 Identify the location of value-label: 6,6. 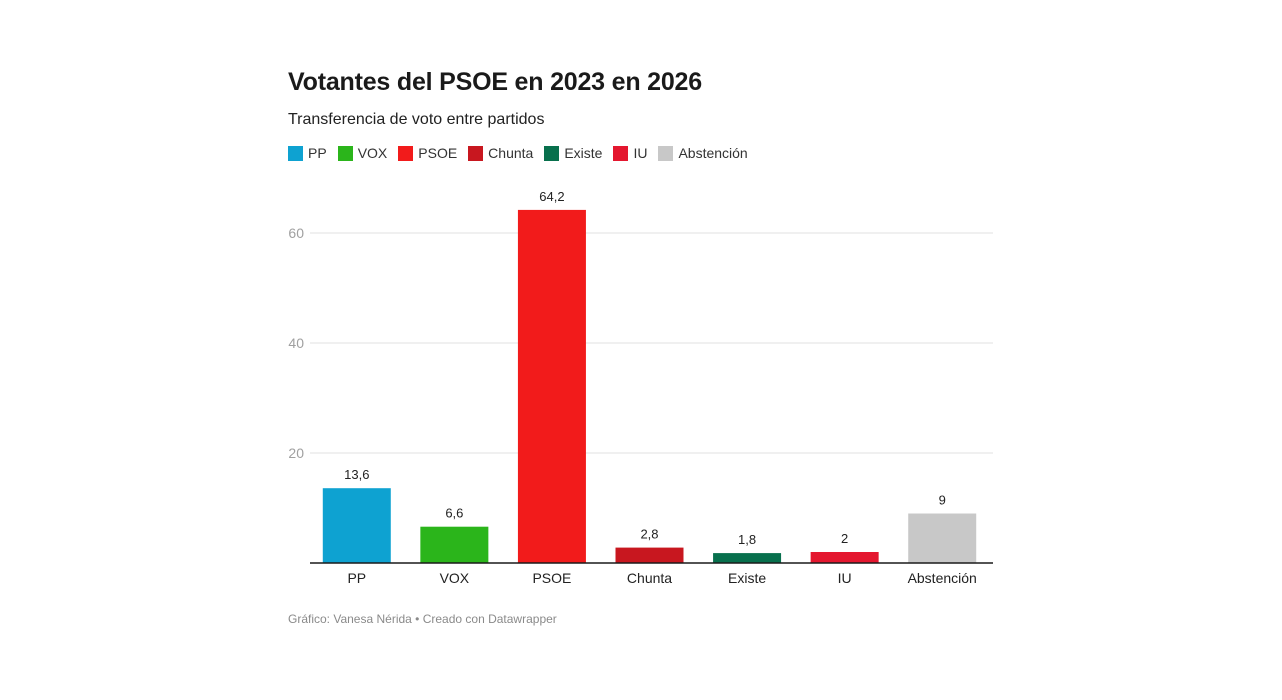
(454, 513).